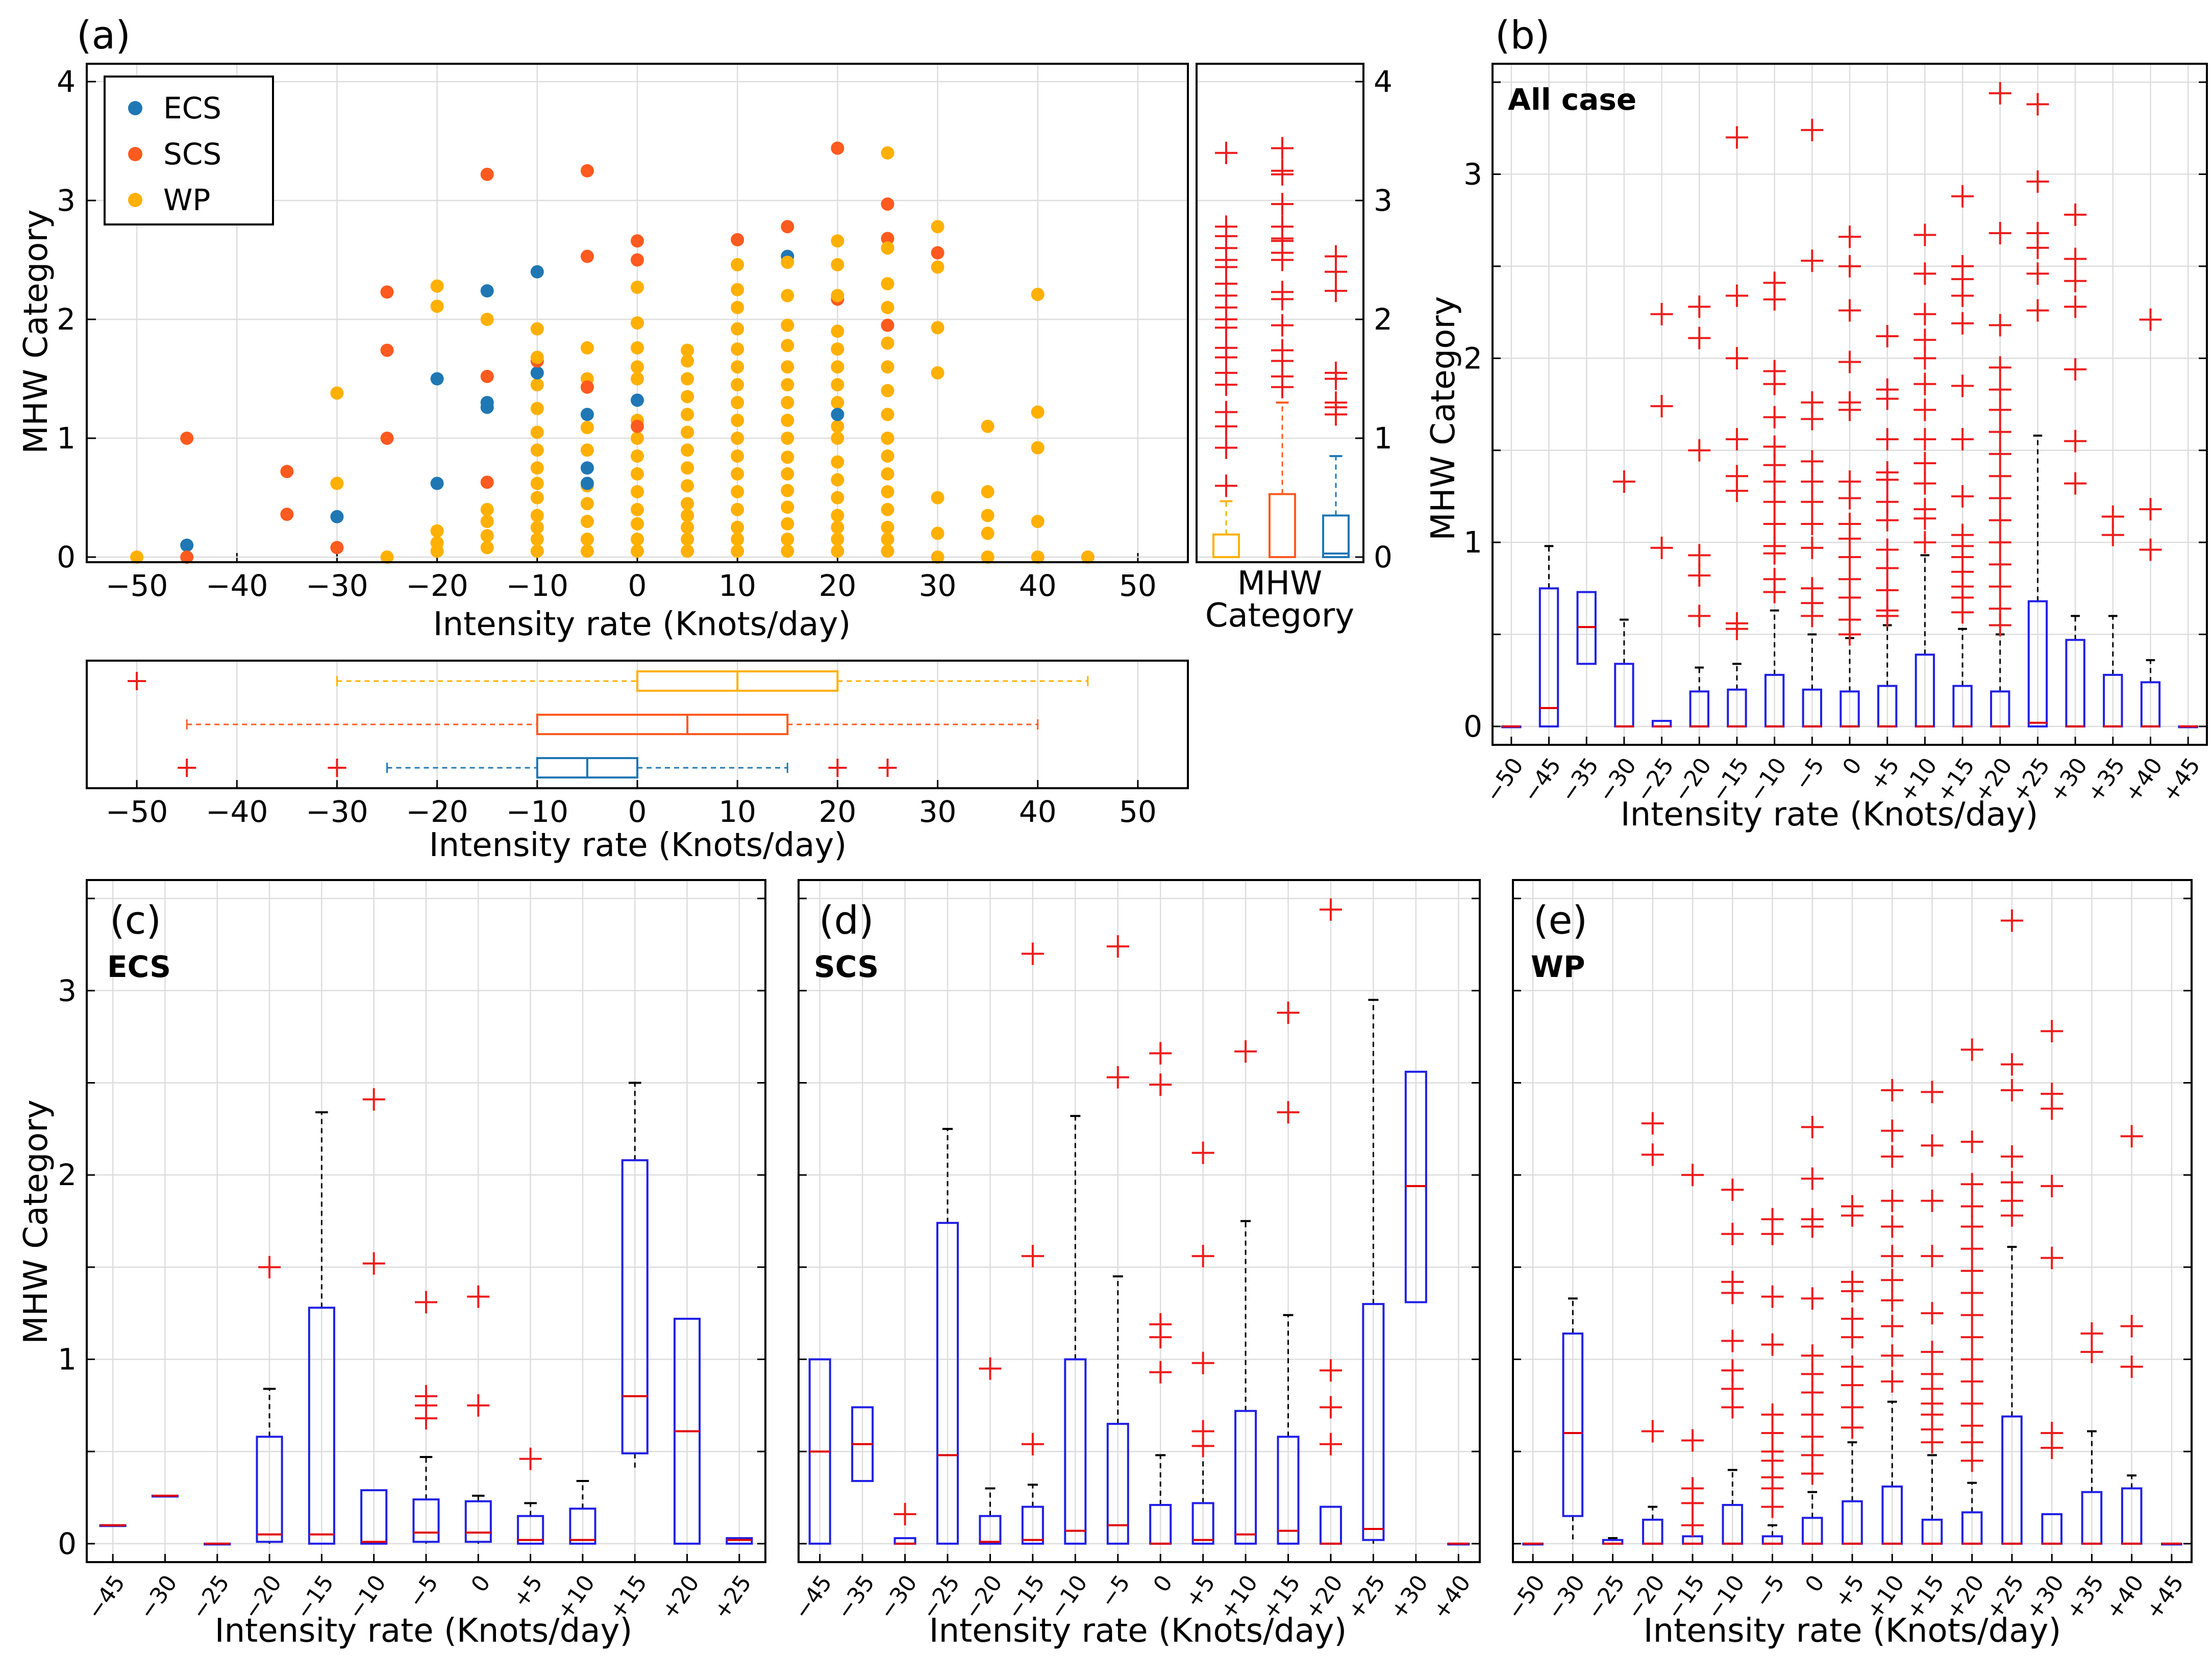 Image resolution: width=2212 pixels, height=1657 pixels. I want to click on box-14-outlier, so click(2037, 310).